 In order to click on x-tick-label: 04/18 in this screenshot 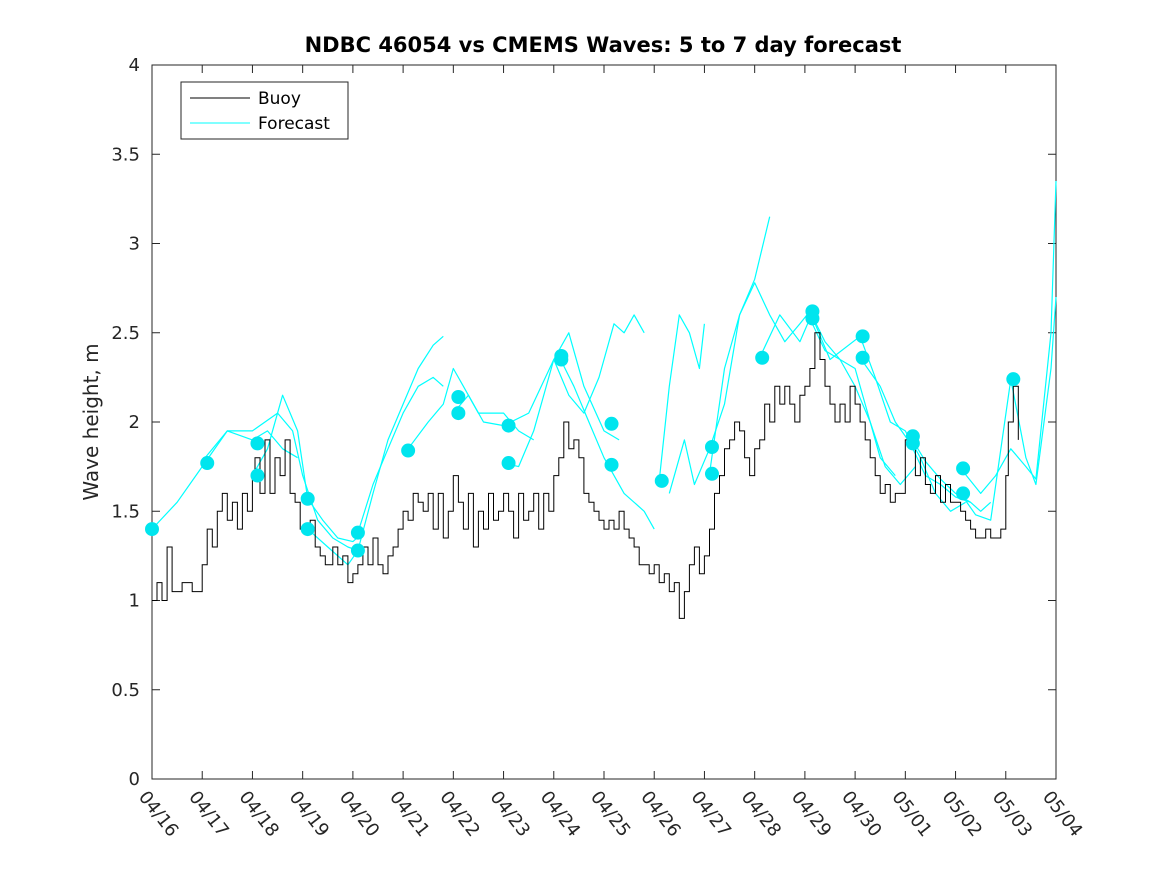, I will do `click(259, 814)`.